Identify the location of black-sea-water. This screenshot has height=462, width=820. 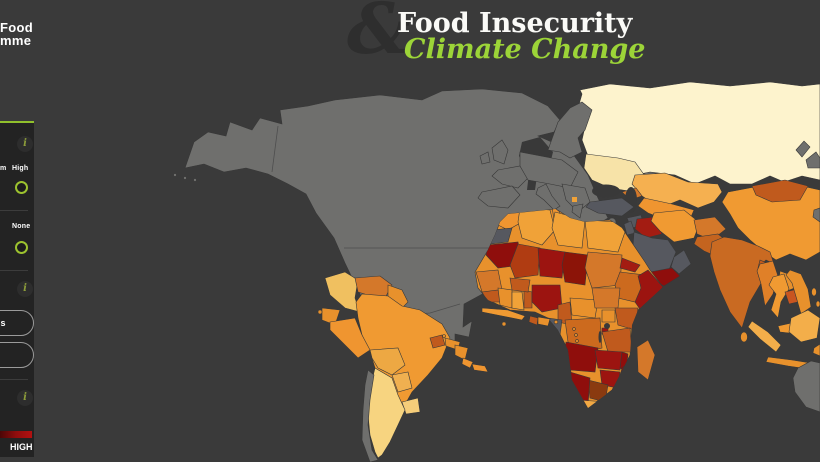
(606, 191).